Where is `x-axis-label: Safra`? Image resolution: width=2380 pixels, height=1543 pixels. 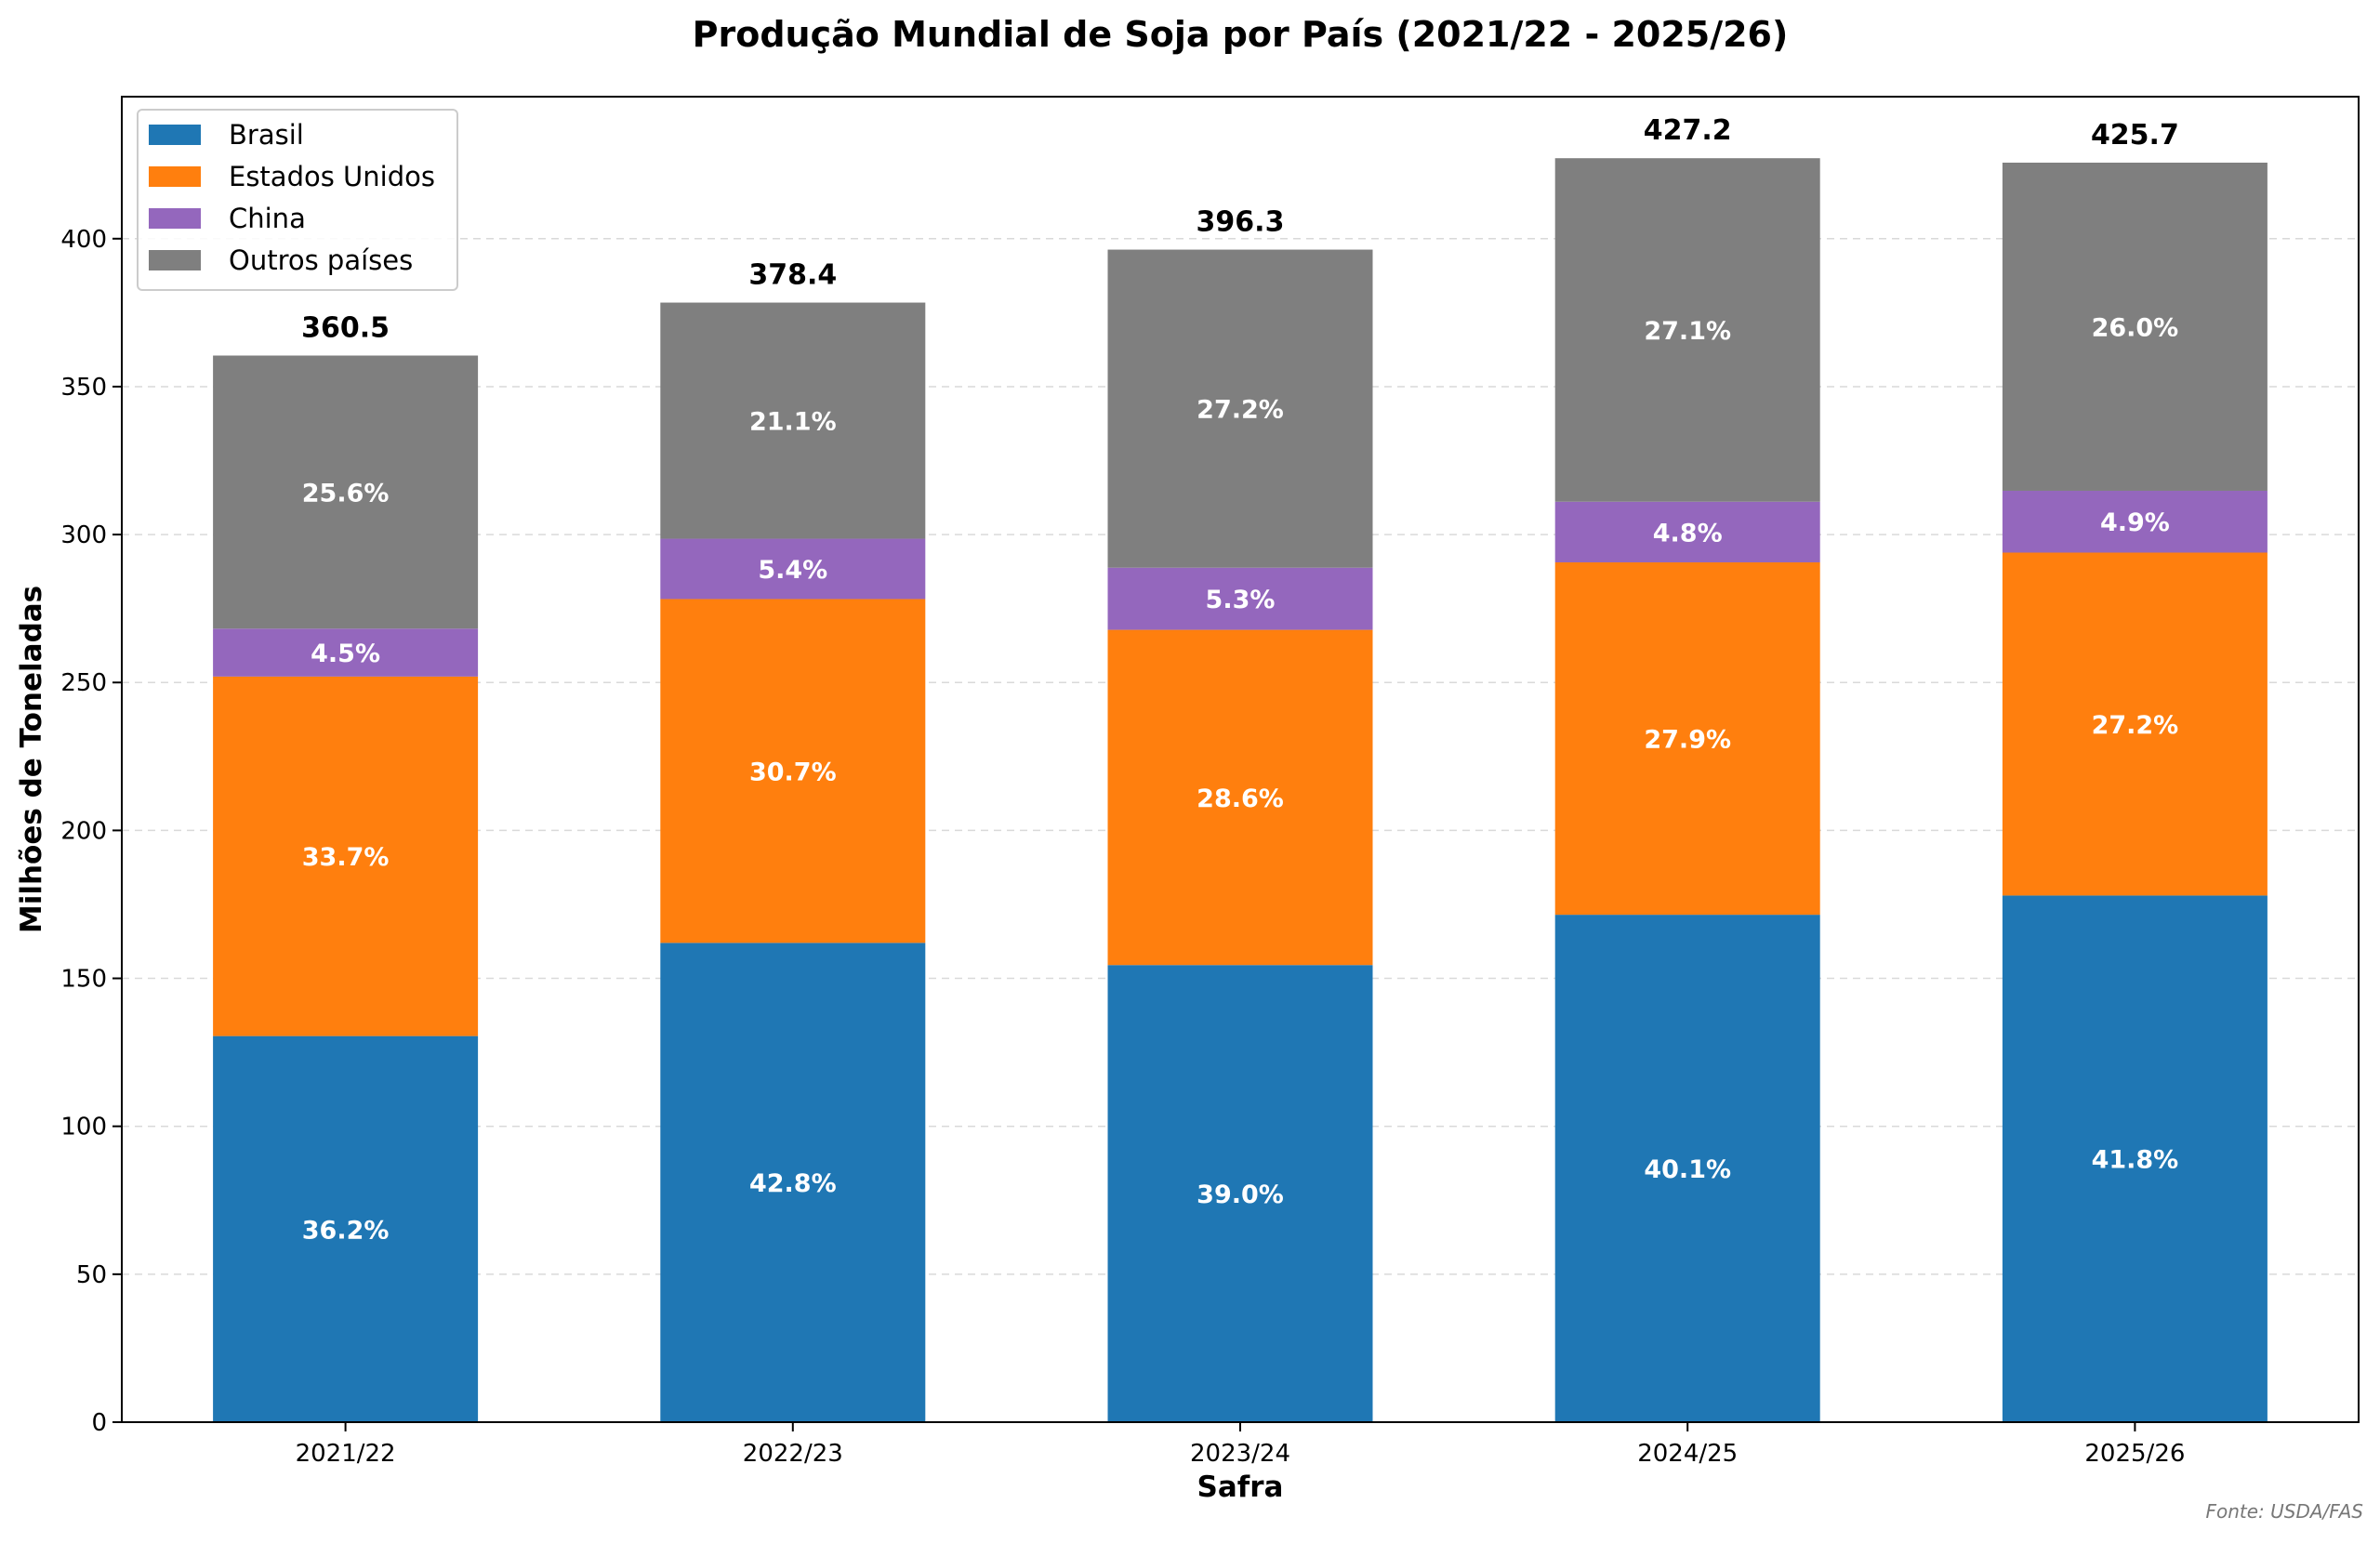
x-axis-label: Safra is located at coordinates (1240, 1487).